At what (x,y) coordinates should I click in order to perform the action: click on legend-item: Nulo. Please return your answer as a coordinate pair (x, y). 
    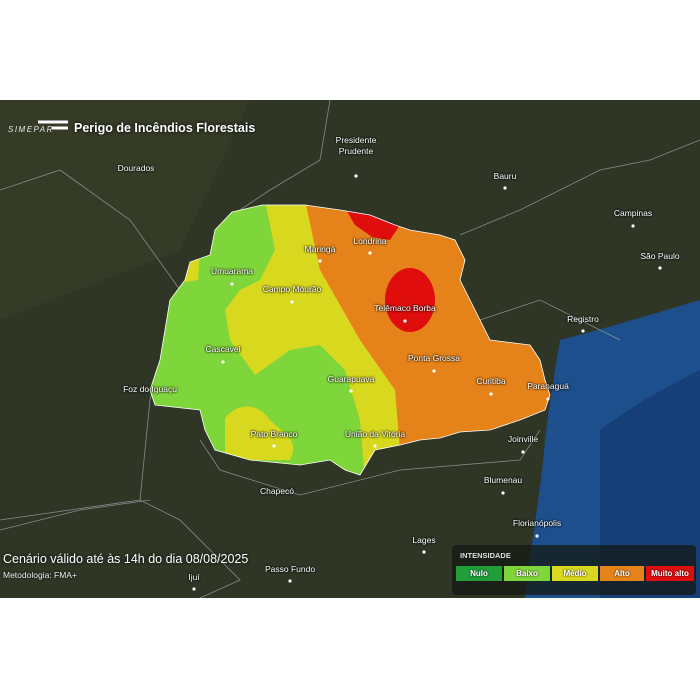
    Looking at the image, I should click on (479, 573).